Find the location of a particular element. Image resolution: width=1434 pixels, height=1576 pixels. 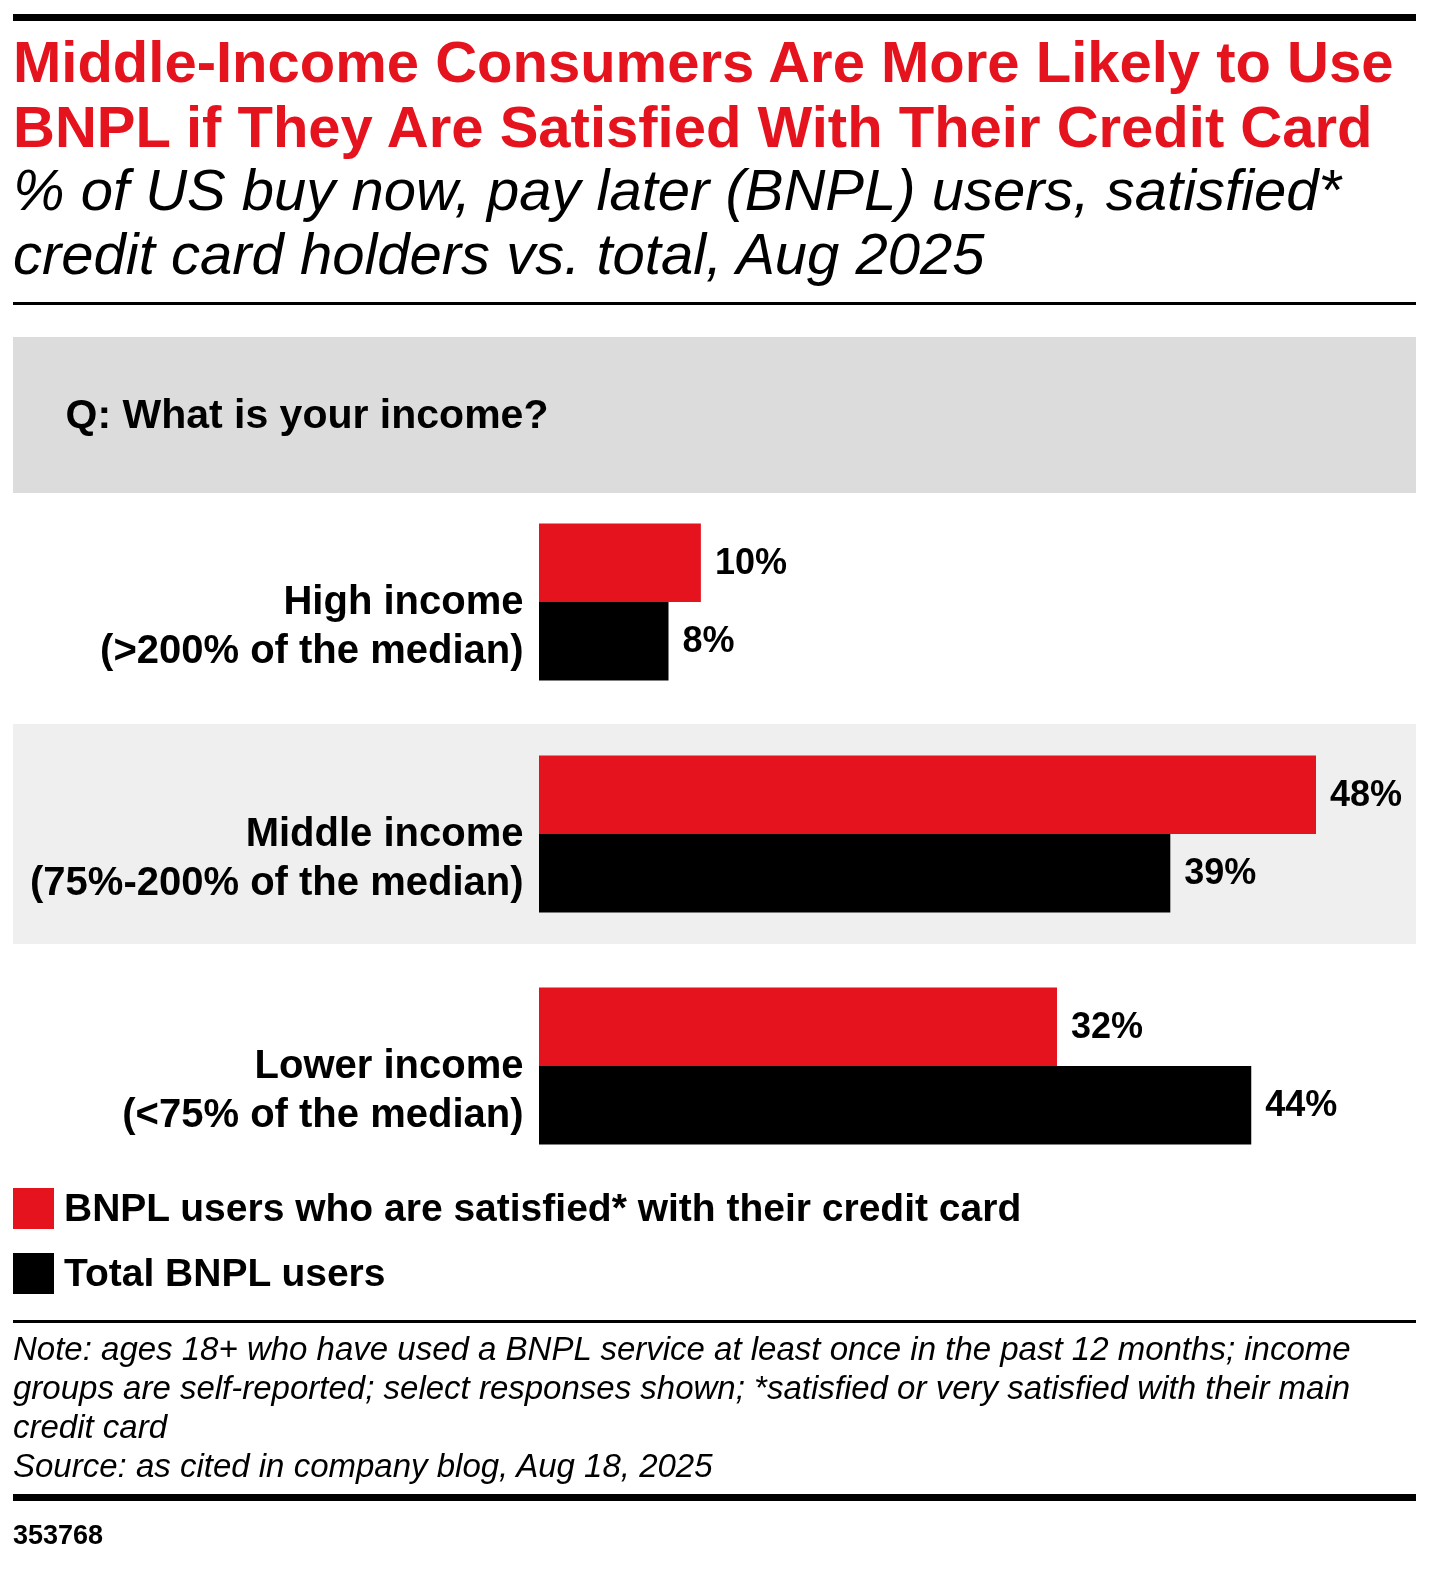

y-tick-label: Lower income (<75% of the median) is located at coordinates (323, 1088).